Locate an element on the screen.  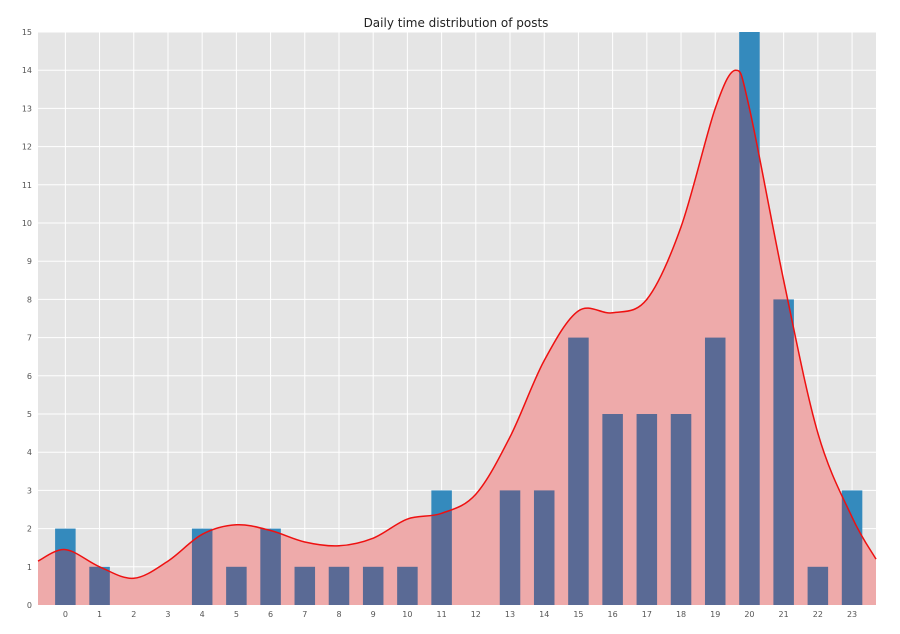
x-tick-label: 11 is located at coordinates (442, 614).